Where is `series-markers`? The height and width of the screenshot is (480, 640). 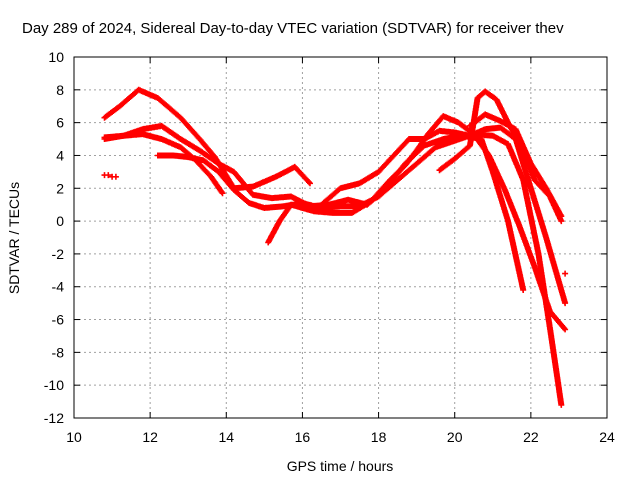
series-markers is located at coordinates (515, 165).